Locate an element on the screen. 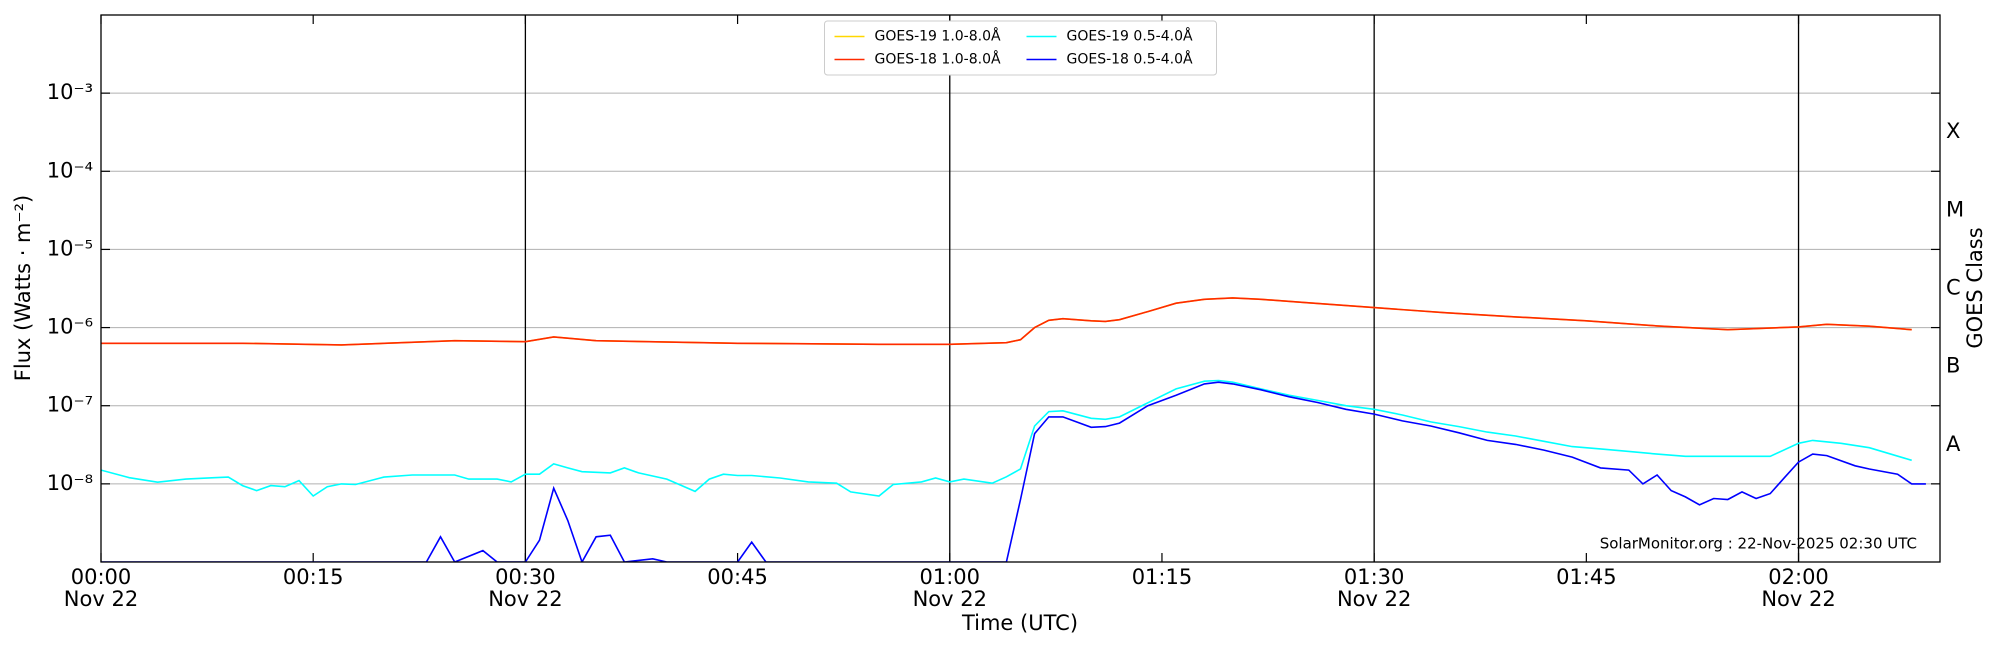 The width and height of the screenshot is (2000, 650). x-tick-label: 01:30 is located at coordinates (1374, 577).